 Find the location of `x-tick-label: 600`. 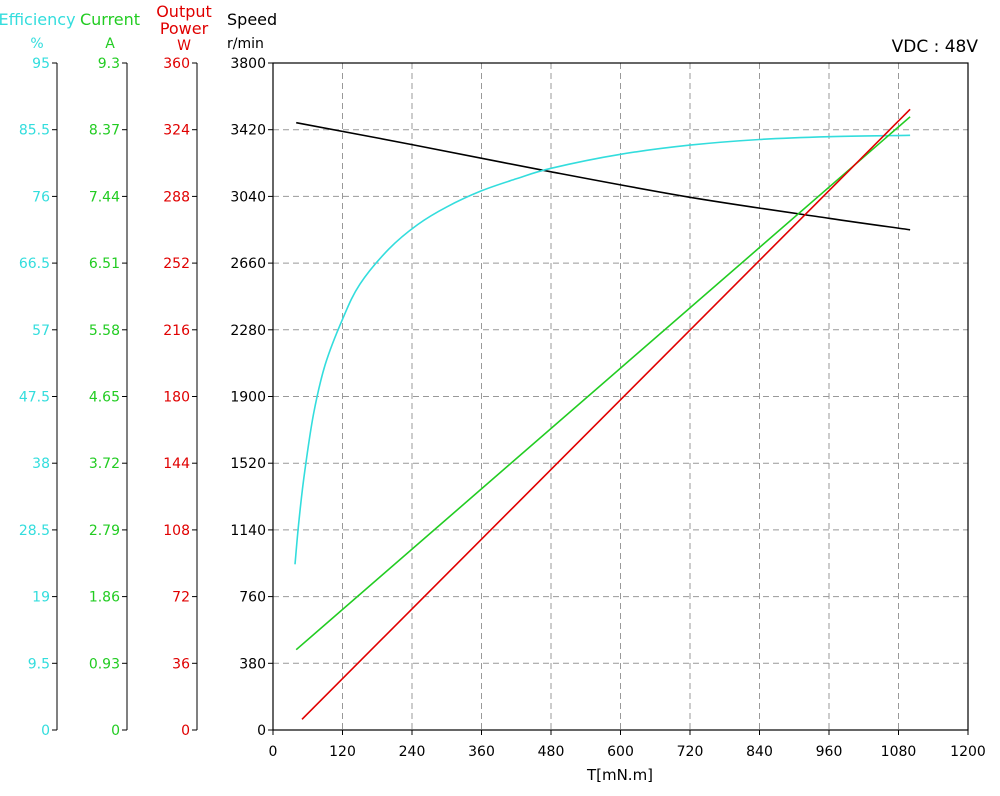

x-tick-label: 600 is located at coordinates (620, 752).